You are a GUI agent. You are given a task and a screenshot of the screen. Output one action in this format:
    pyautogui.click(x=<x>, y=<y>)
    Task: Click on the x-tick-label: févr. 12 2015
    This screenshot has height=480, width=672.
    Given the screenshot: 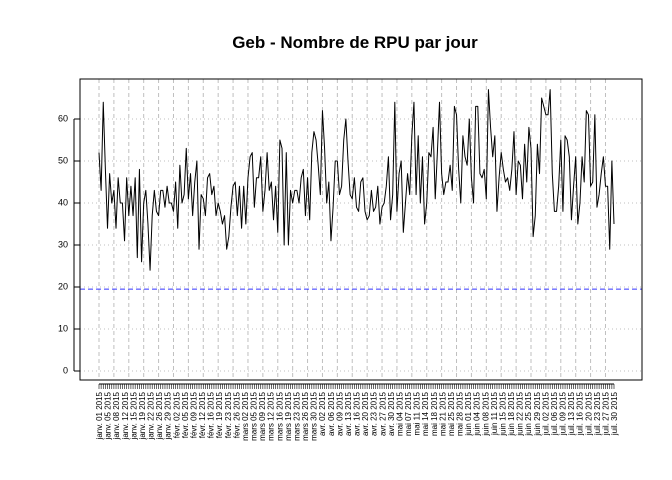 What is the action you would take?
    pyautogui.click(x=202, y=414)
    